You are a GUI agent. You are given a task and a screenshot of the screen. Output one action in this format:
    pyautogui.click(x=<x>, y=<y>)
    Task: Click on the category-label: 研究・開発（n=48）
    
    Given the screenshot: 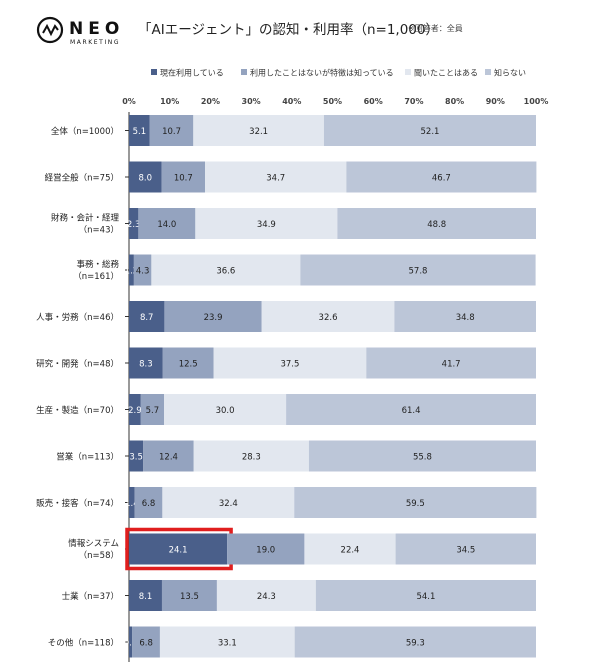 What is the action you would take?
    pyautogui.click(x=77, y=364)
    